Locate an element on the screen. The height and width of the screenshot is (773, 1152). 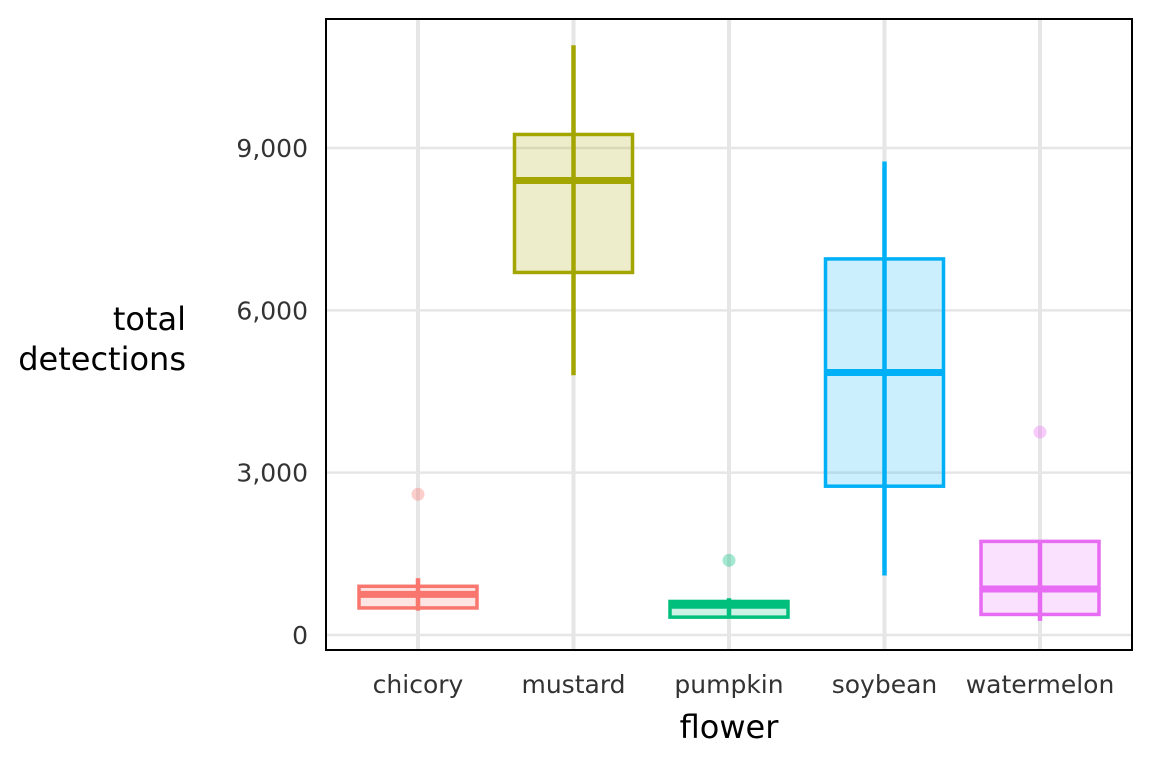
y-axis-title-line: detections is located at coordinates (102, 359).